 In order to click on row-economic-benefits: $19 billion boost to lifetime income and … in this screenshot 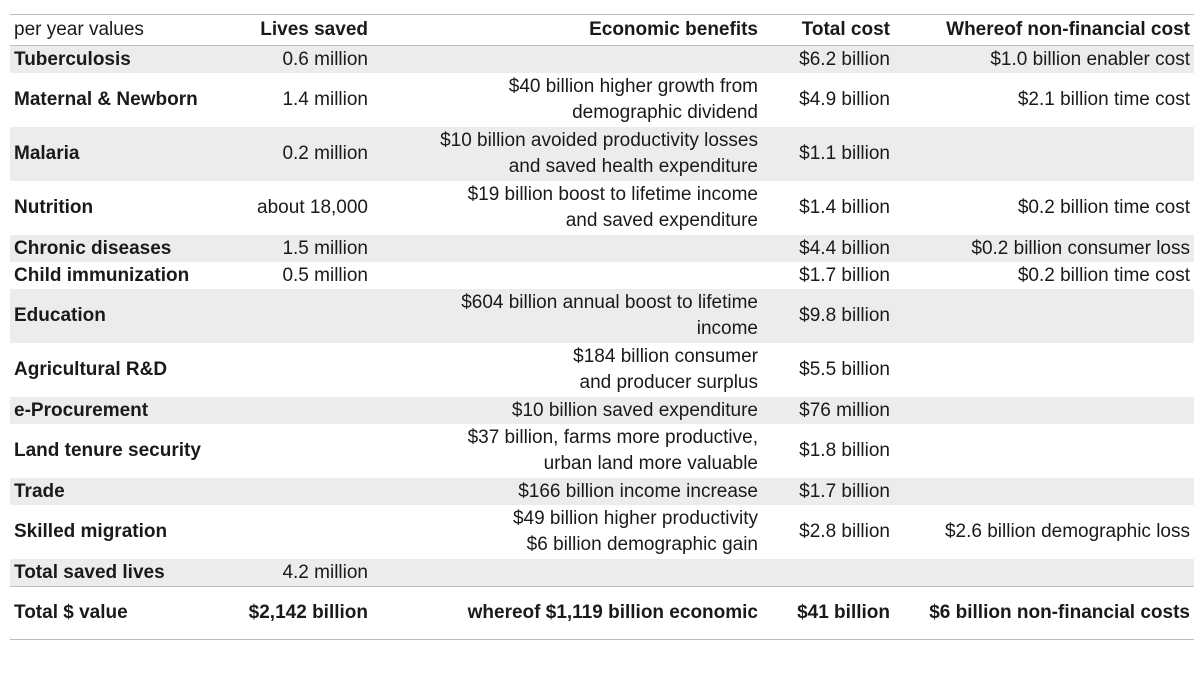, I will do `click(567, 208)`.